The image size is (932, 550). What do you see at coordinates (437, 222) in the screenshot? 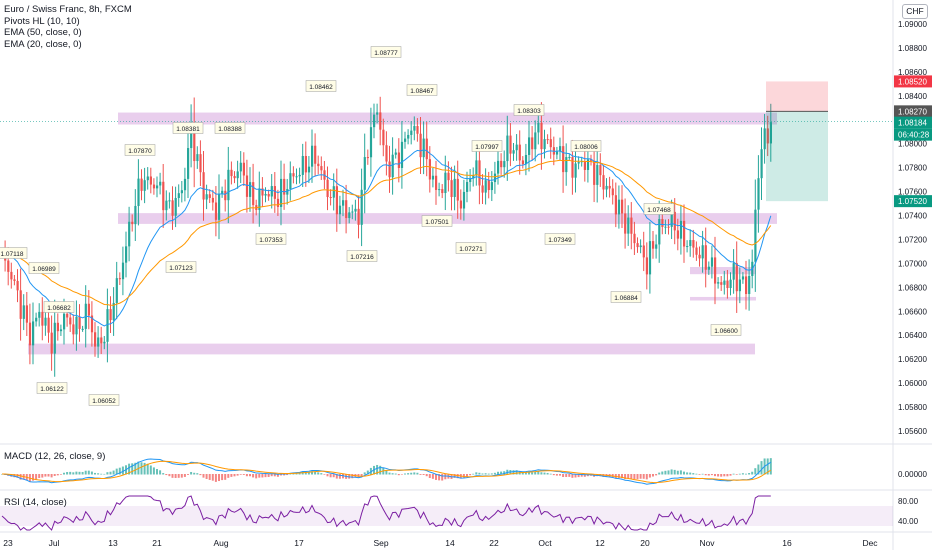
I see `pivot-label: 1.07501` at bounding box center [437, 222].